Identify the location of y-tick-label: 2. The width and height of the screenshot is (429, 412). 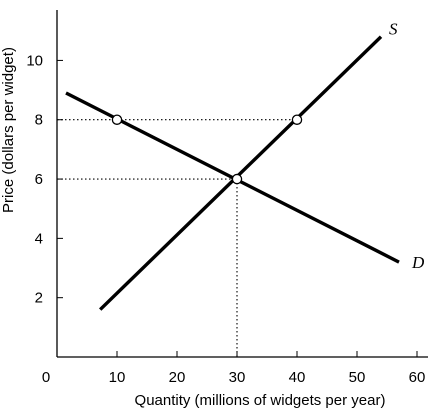
(39, 298).